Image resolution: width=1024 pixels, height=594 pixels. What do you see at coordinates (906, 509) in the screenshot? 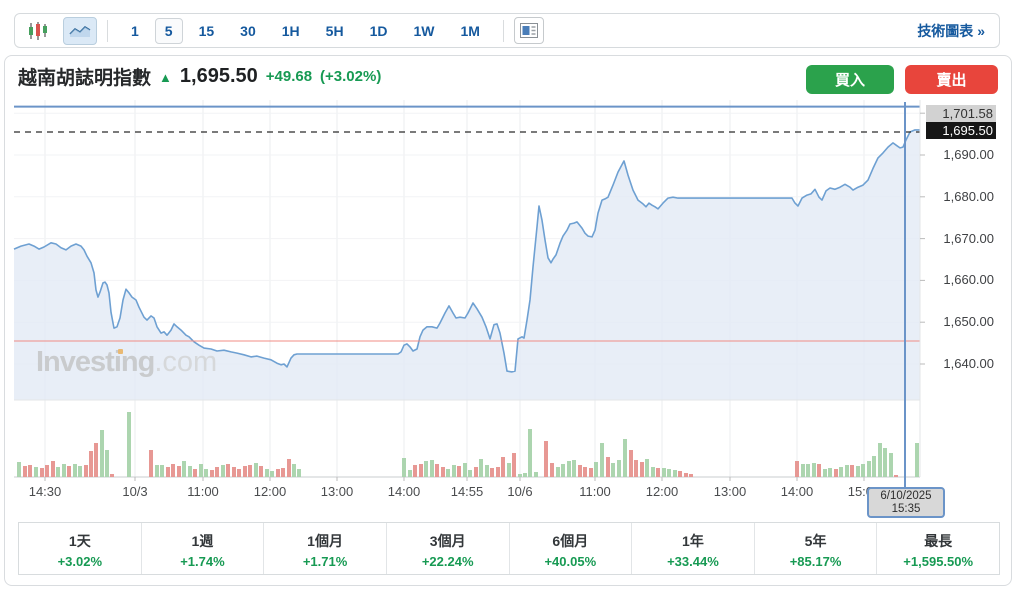
I see `tooltip-time: 15:35` at bounding box center [906, 509].